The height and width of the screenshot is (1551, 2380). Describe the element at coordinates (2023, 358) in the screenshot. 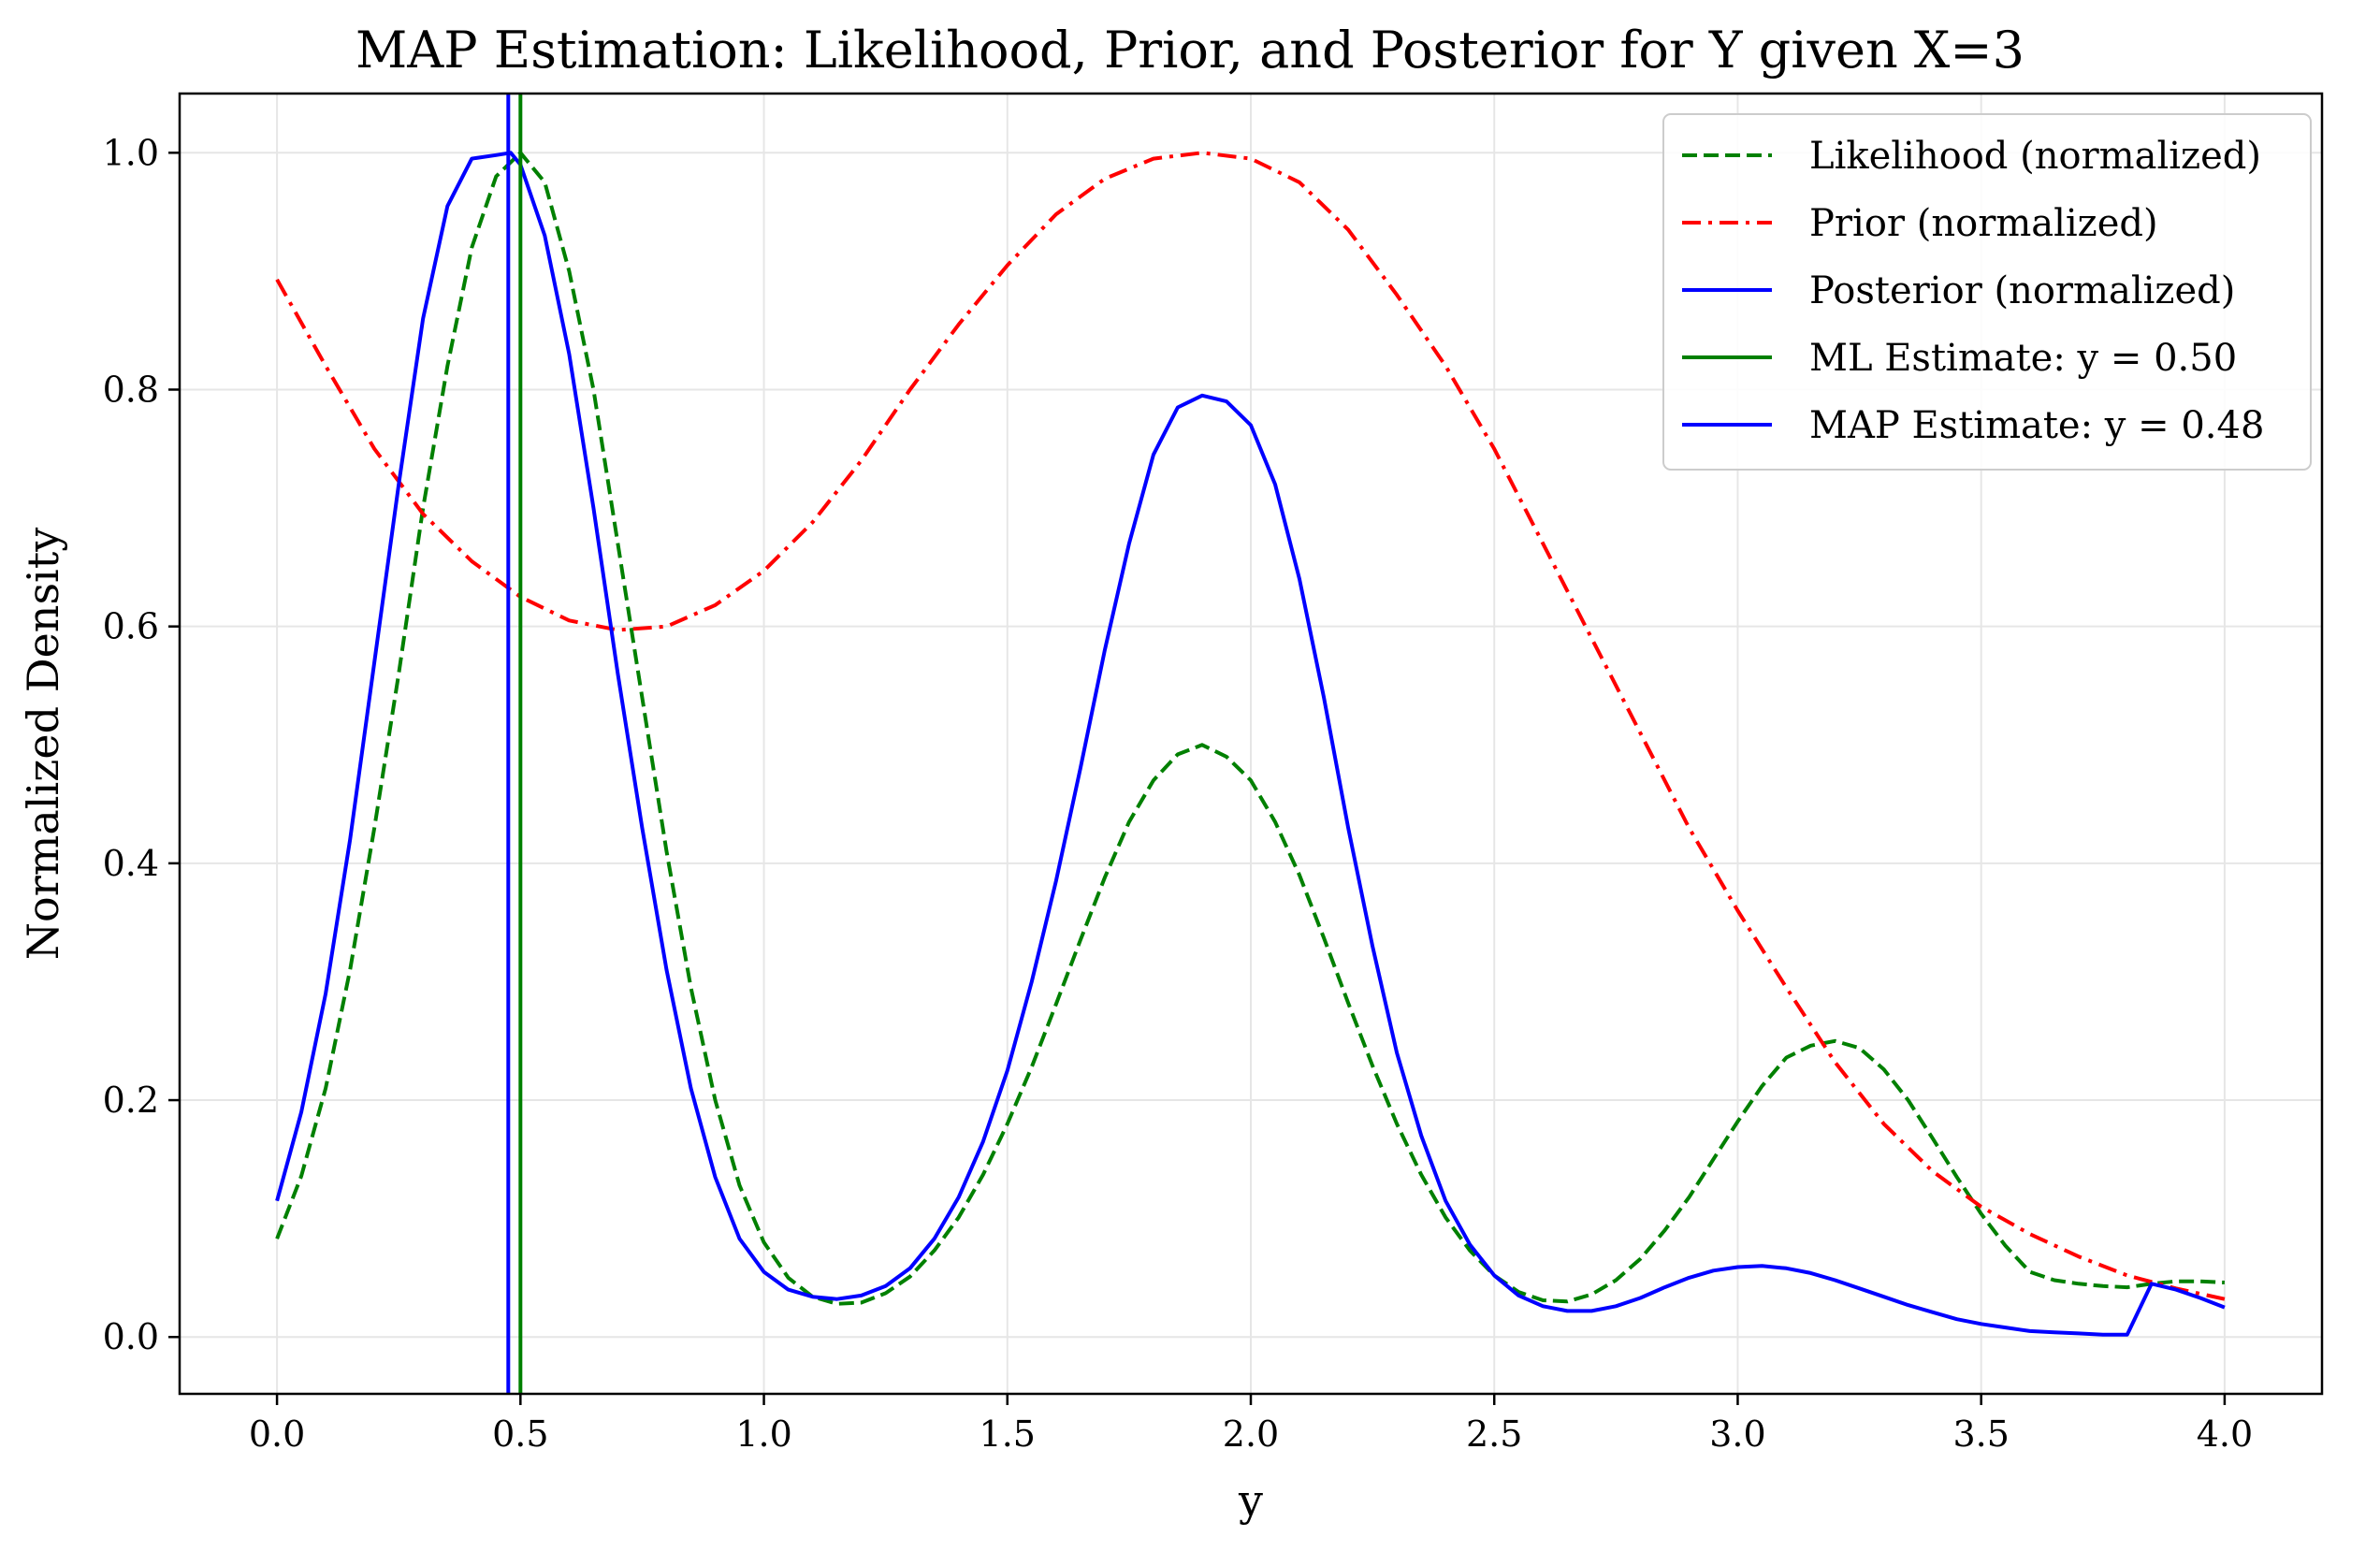

I see `legend-label: ML Estimate: y = 0.50` at that location.